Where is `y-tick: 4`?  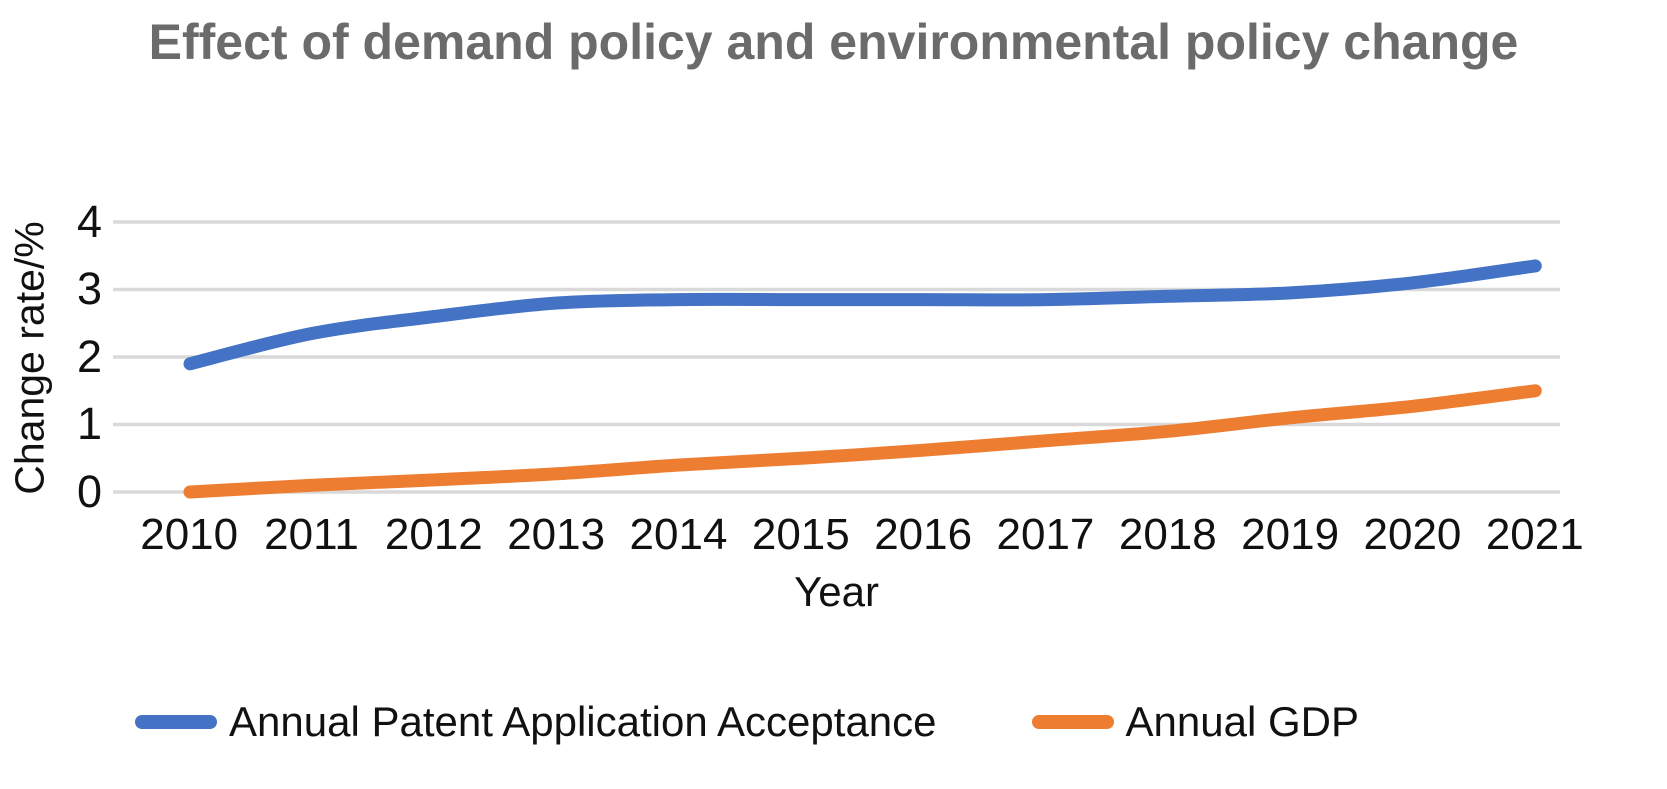 y-tick: 4 is located at coordinates (89, 221).